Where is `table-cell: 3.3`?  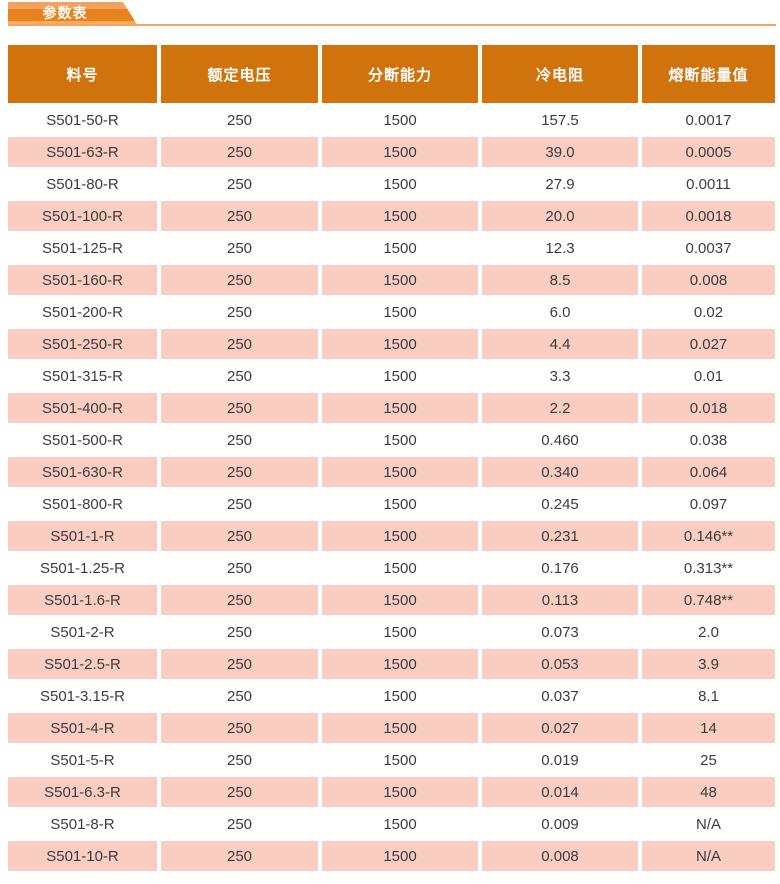
table-cell: 3.3 is located at coordinates (562, 377).